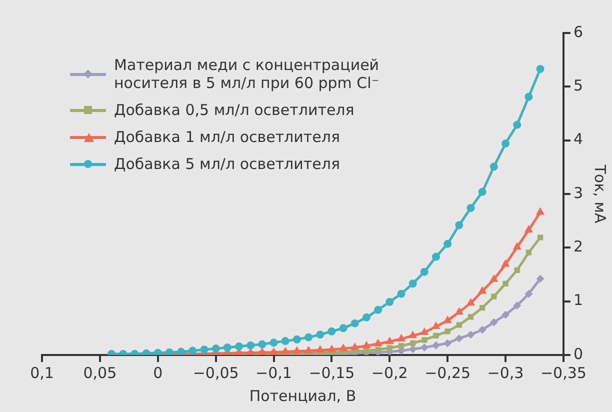 The width and height of the screenshot is (612, 412). I want to click on legend-label: Добавка 5 мл/л осветлителя, so click(227, 164).